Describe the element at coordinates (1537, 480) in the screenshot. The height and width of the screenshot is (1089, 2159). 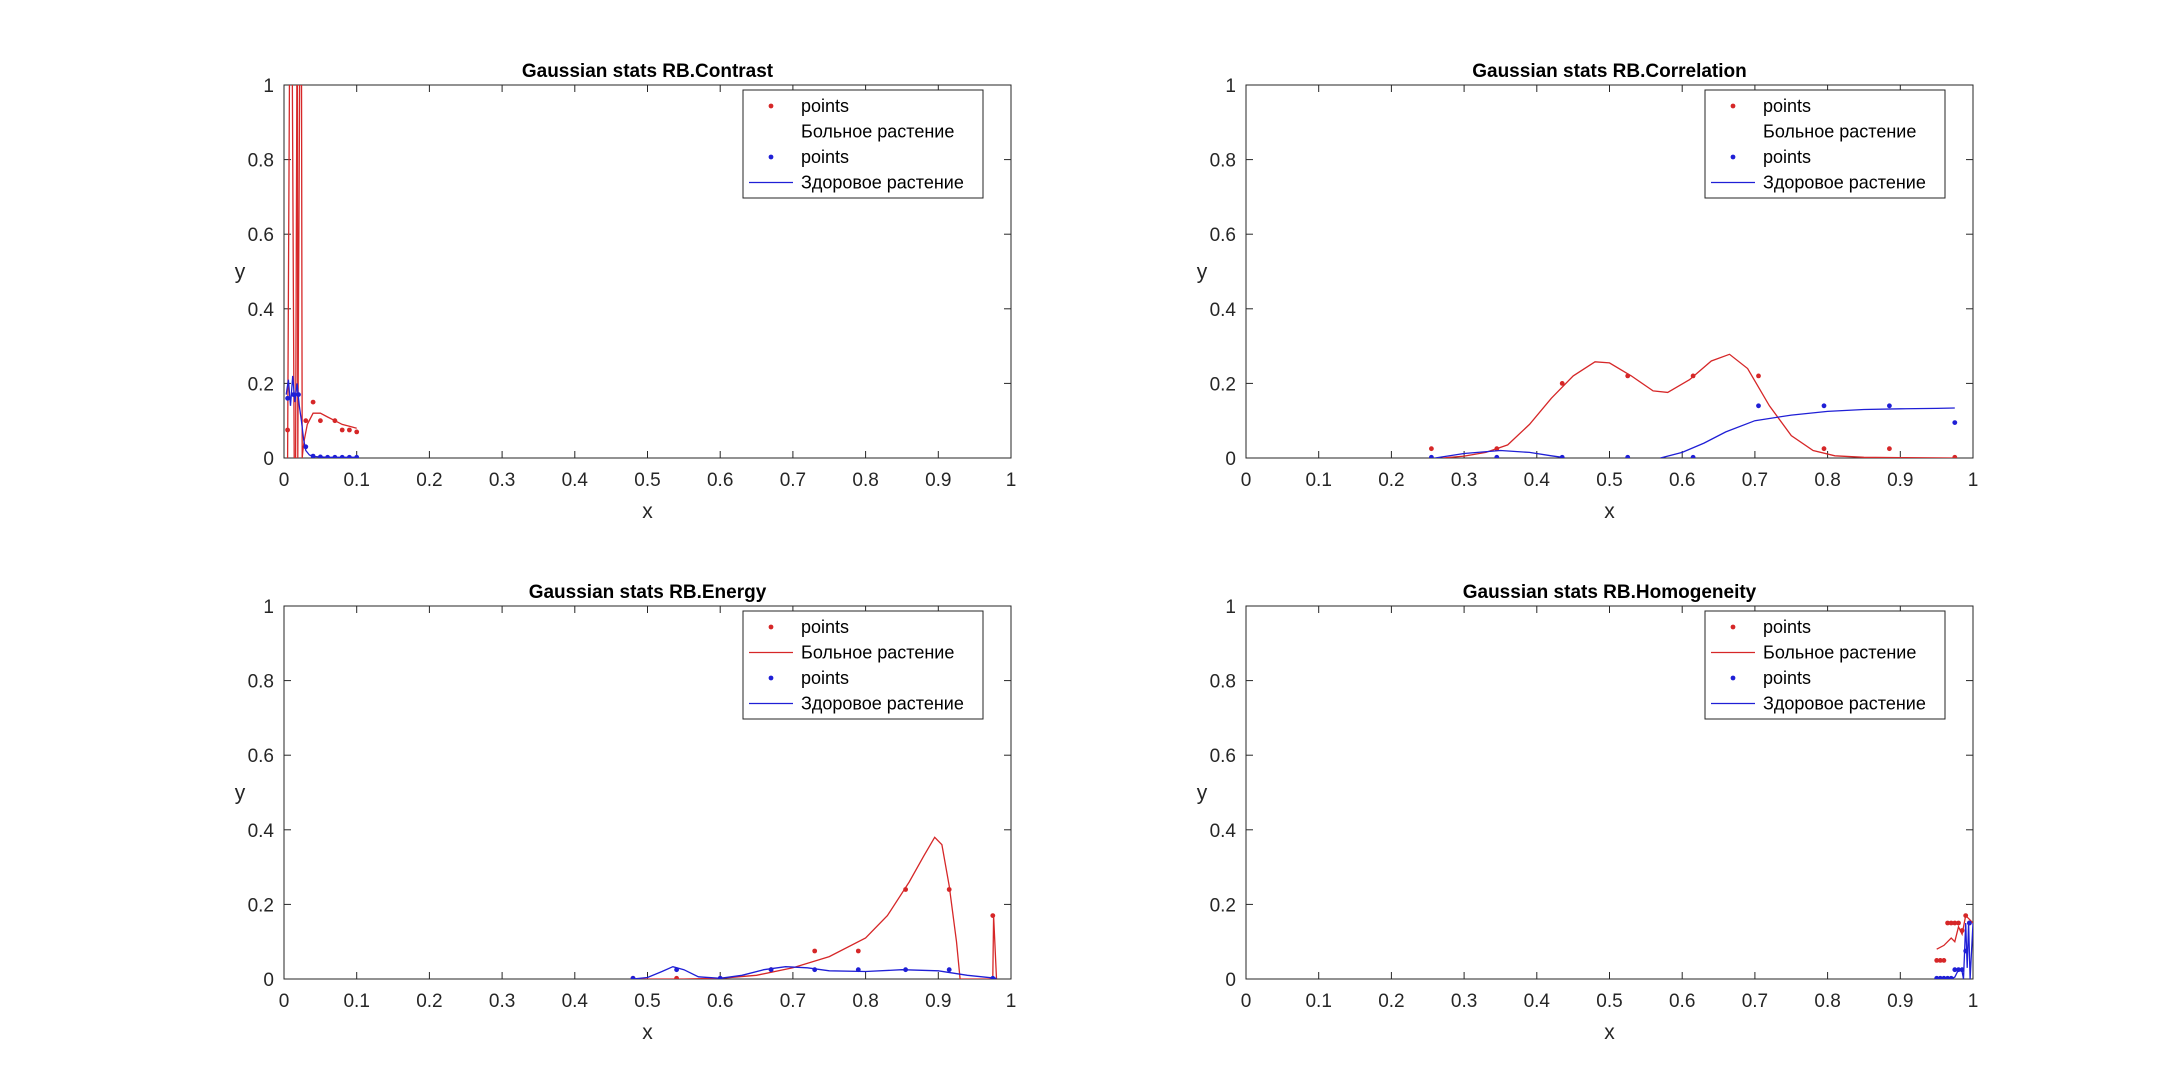
I see `x-tick-label: 0.4` at that location.